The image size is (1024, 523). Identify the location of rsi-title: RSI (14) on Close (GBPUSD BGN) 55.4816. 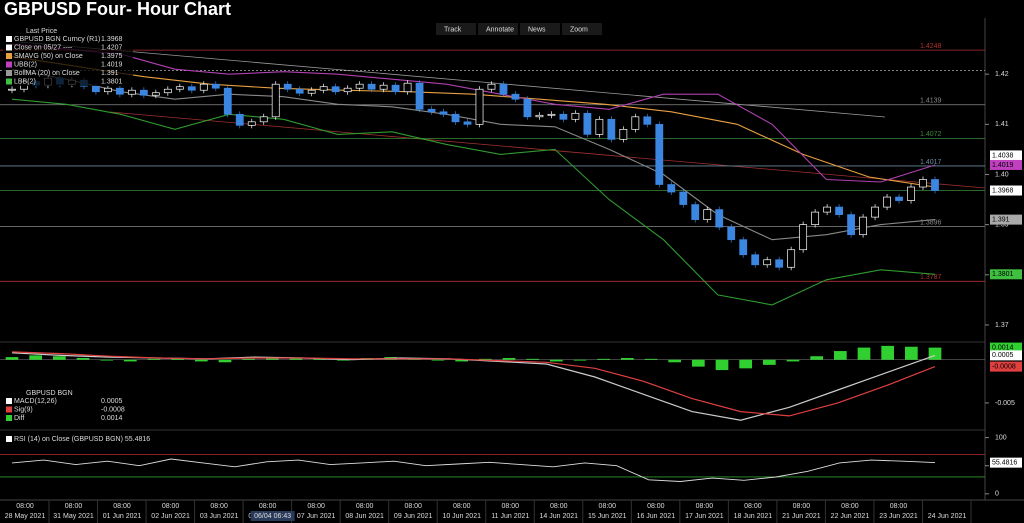
(82, 439).